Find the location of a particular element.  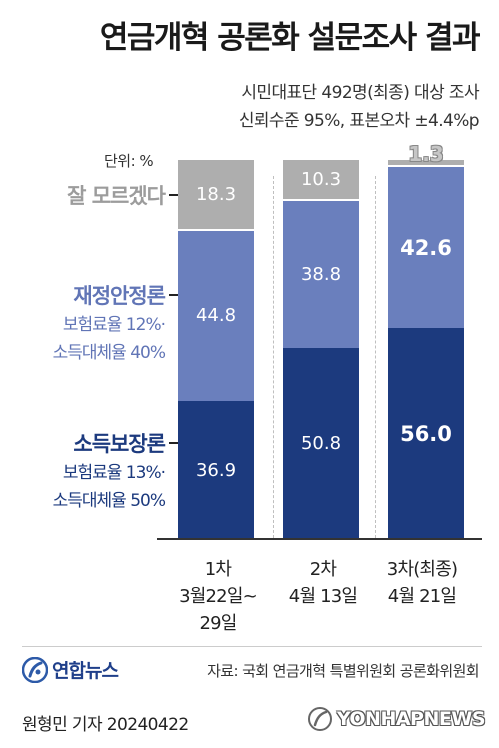

yonhap-logo-text: 연합뉴스 is located at coordinates (85, 671).